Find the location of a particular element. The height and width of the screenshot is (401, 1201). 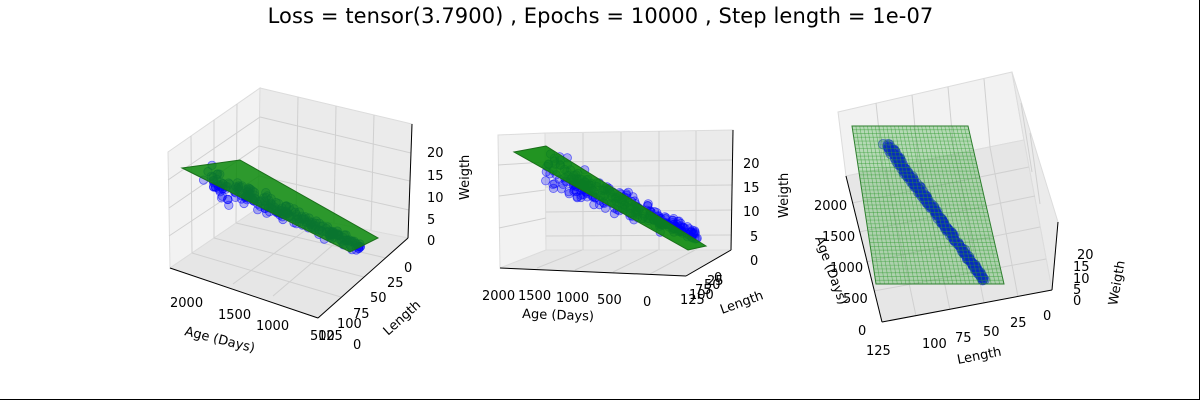

panel3-length-axis is located at coordinates (967, 306).